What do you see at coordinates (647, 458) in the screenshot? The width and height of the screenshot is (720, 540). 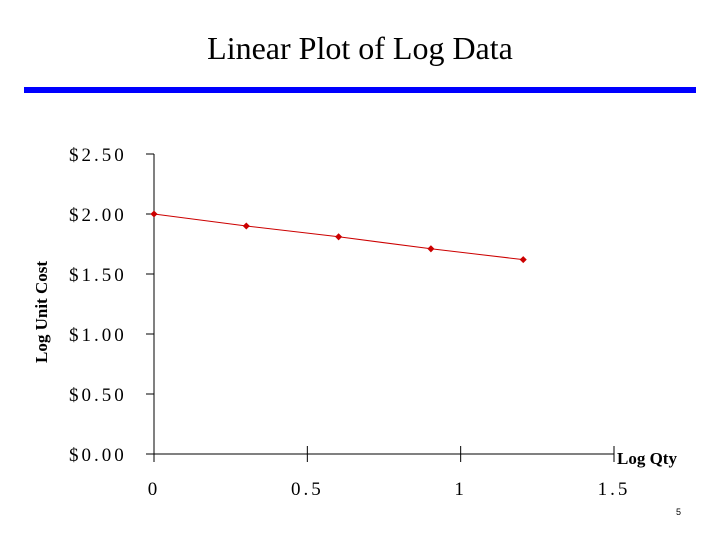 I see `x-axis-title: Log Qty` at bounding box center [647, 458].